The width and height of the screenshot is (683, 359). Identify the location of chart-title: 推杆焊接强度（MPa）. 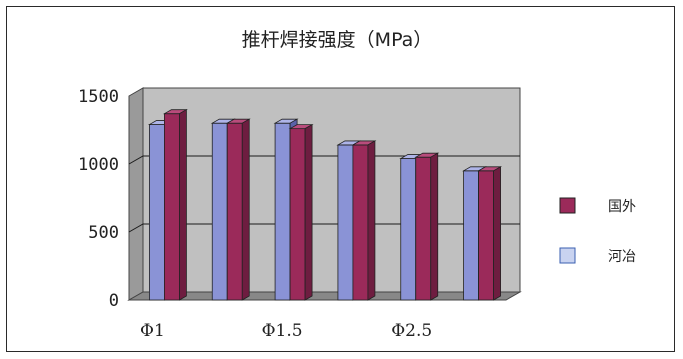
(337, 40).